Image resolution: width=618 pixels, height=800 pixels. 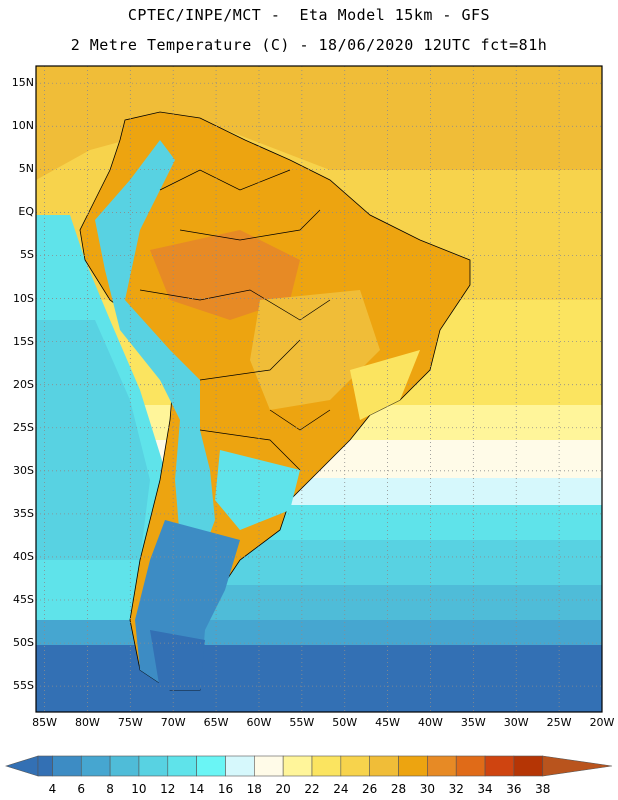 What do you see at coordinates (473, 722) in the screenshot?
I see `lon-tick-label: 35W` at bounding box center [473, 722].